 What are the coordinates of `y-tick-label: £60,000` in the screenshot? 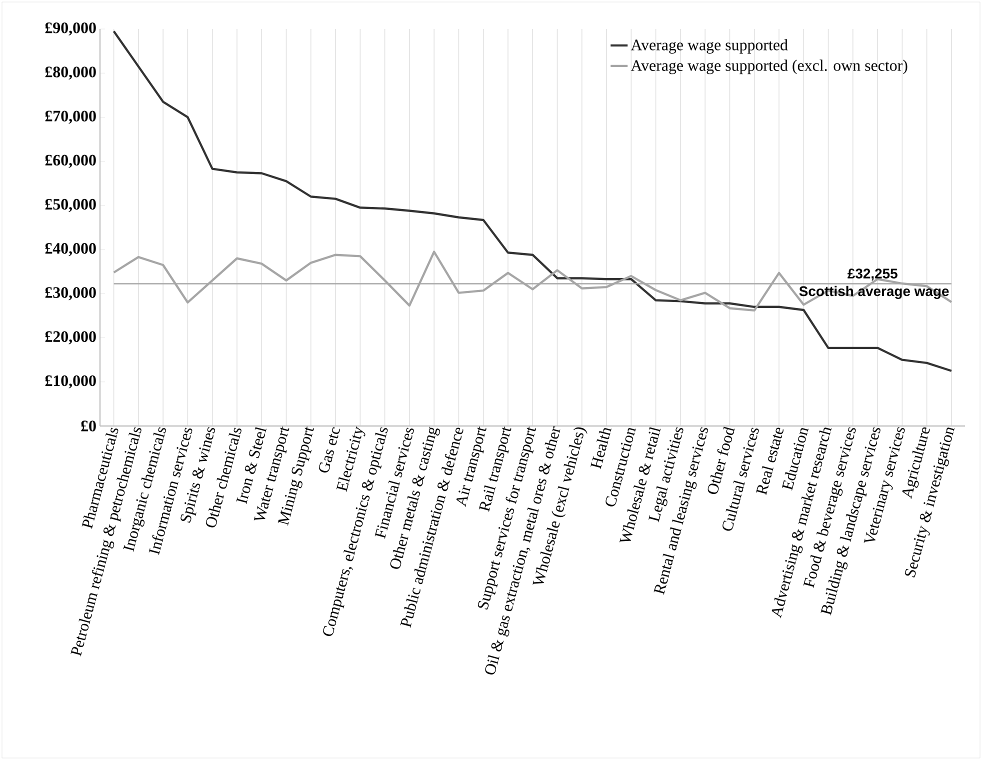 It's located at (70, 161).